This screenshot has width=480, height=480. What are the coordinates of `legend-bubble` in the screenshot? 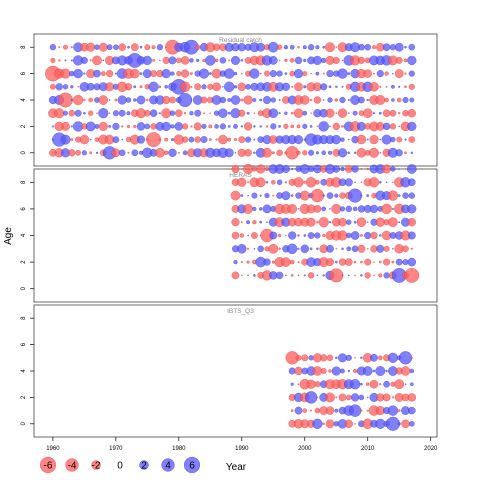 It's located at (96, 465).